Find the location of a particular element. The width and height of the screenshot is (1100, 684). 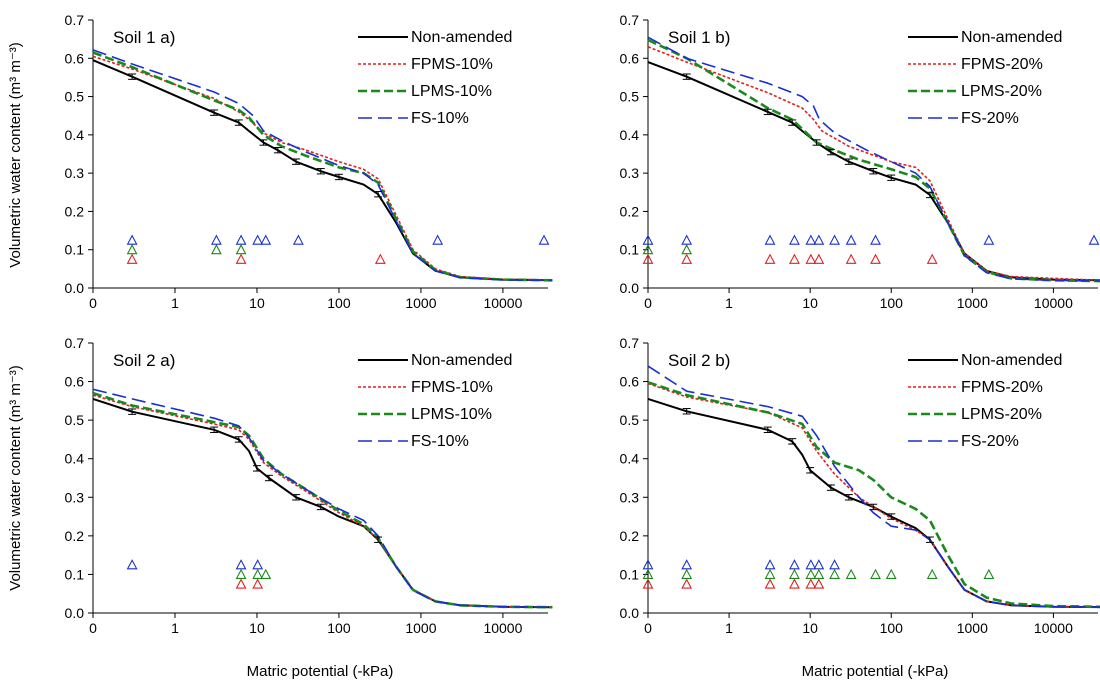

y-tick-label: 0.1 is located at coordinates (630, 250).